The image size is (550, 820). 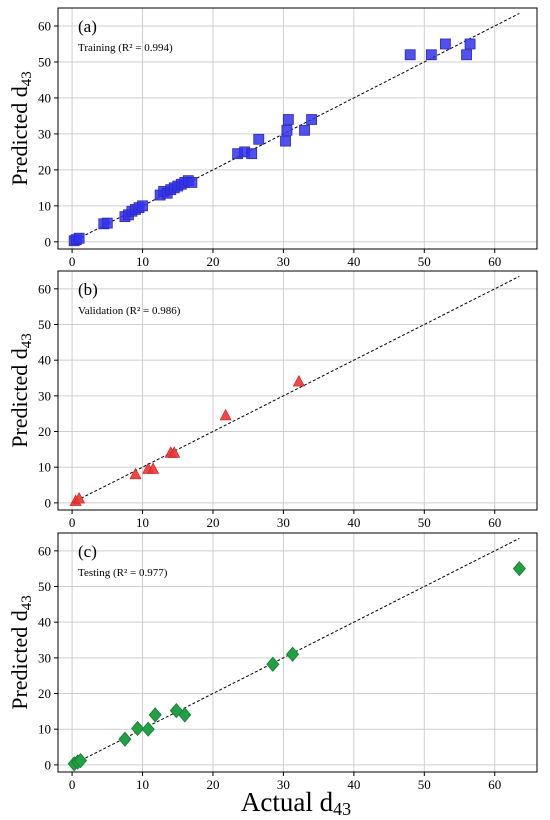 I want to click on r-squared-annotation: Validation (R² = 0.986), so click(x=129, y=311).